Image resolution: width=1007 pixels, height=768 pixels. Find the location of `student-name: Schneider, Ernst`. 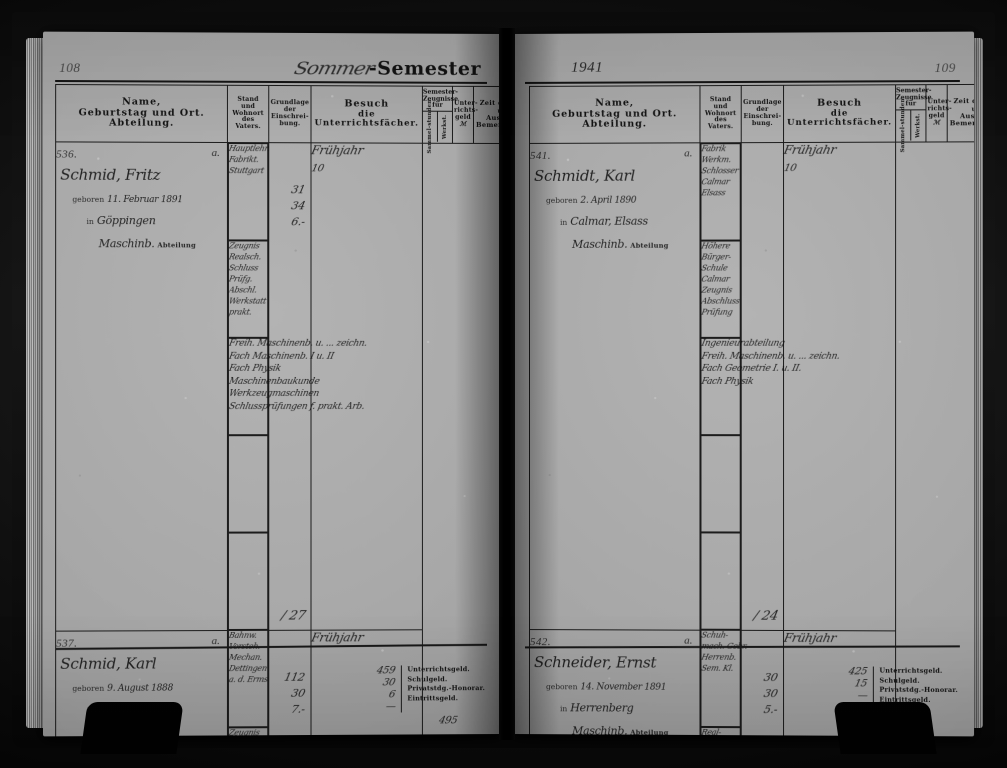

student-name: Schneider, Ernst is located at coordinates (595, 662).